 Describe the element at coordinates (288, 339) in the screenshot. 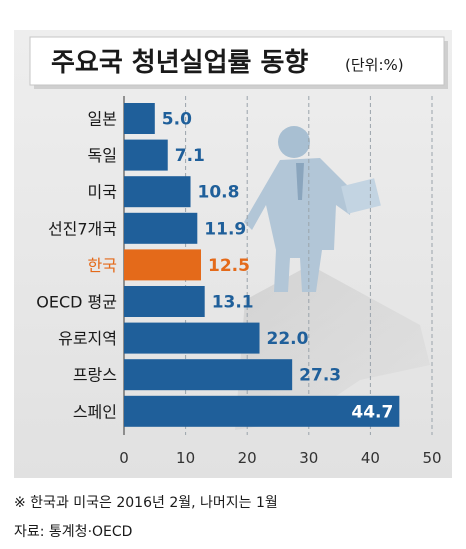

I see `value-label: 22.0` at that location.